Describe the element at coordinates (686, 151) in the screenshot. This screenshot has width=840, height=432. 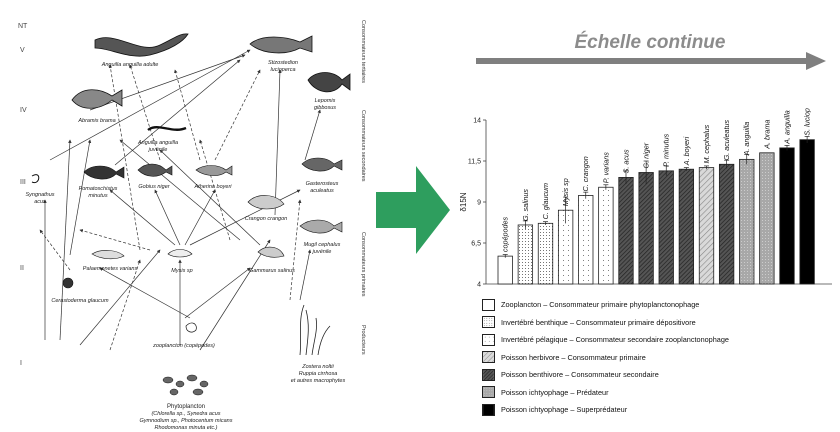
I see `bar-category-label: A. boyeri` at that location.